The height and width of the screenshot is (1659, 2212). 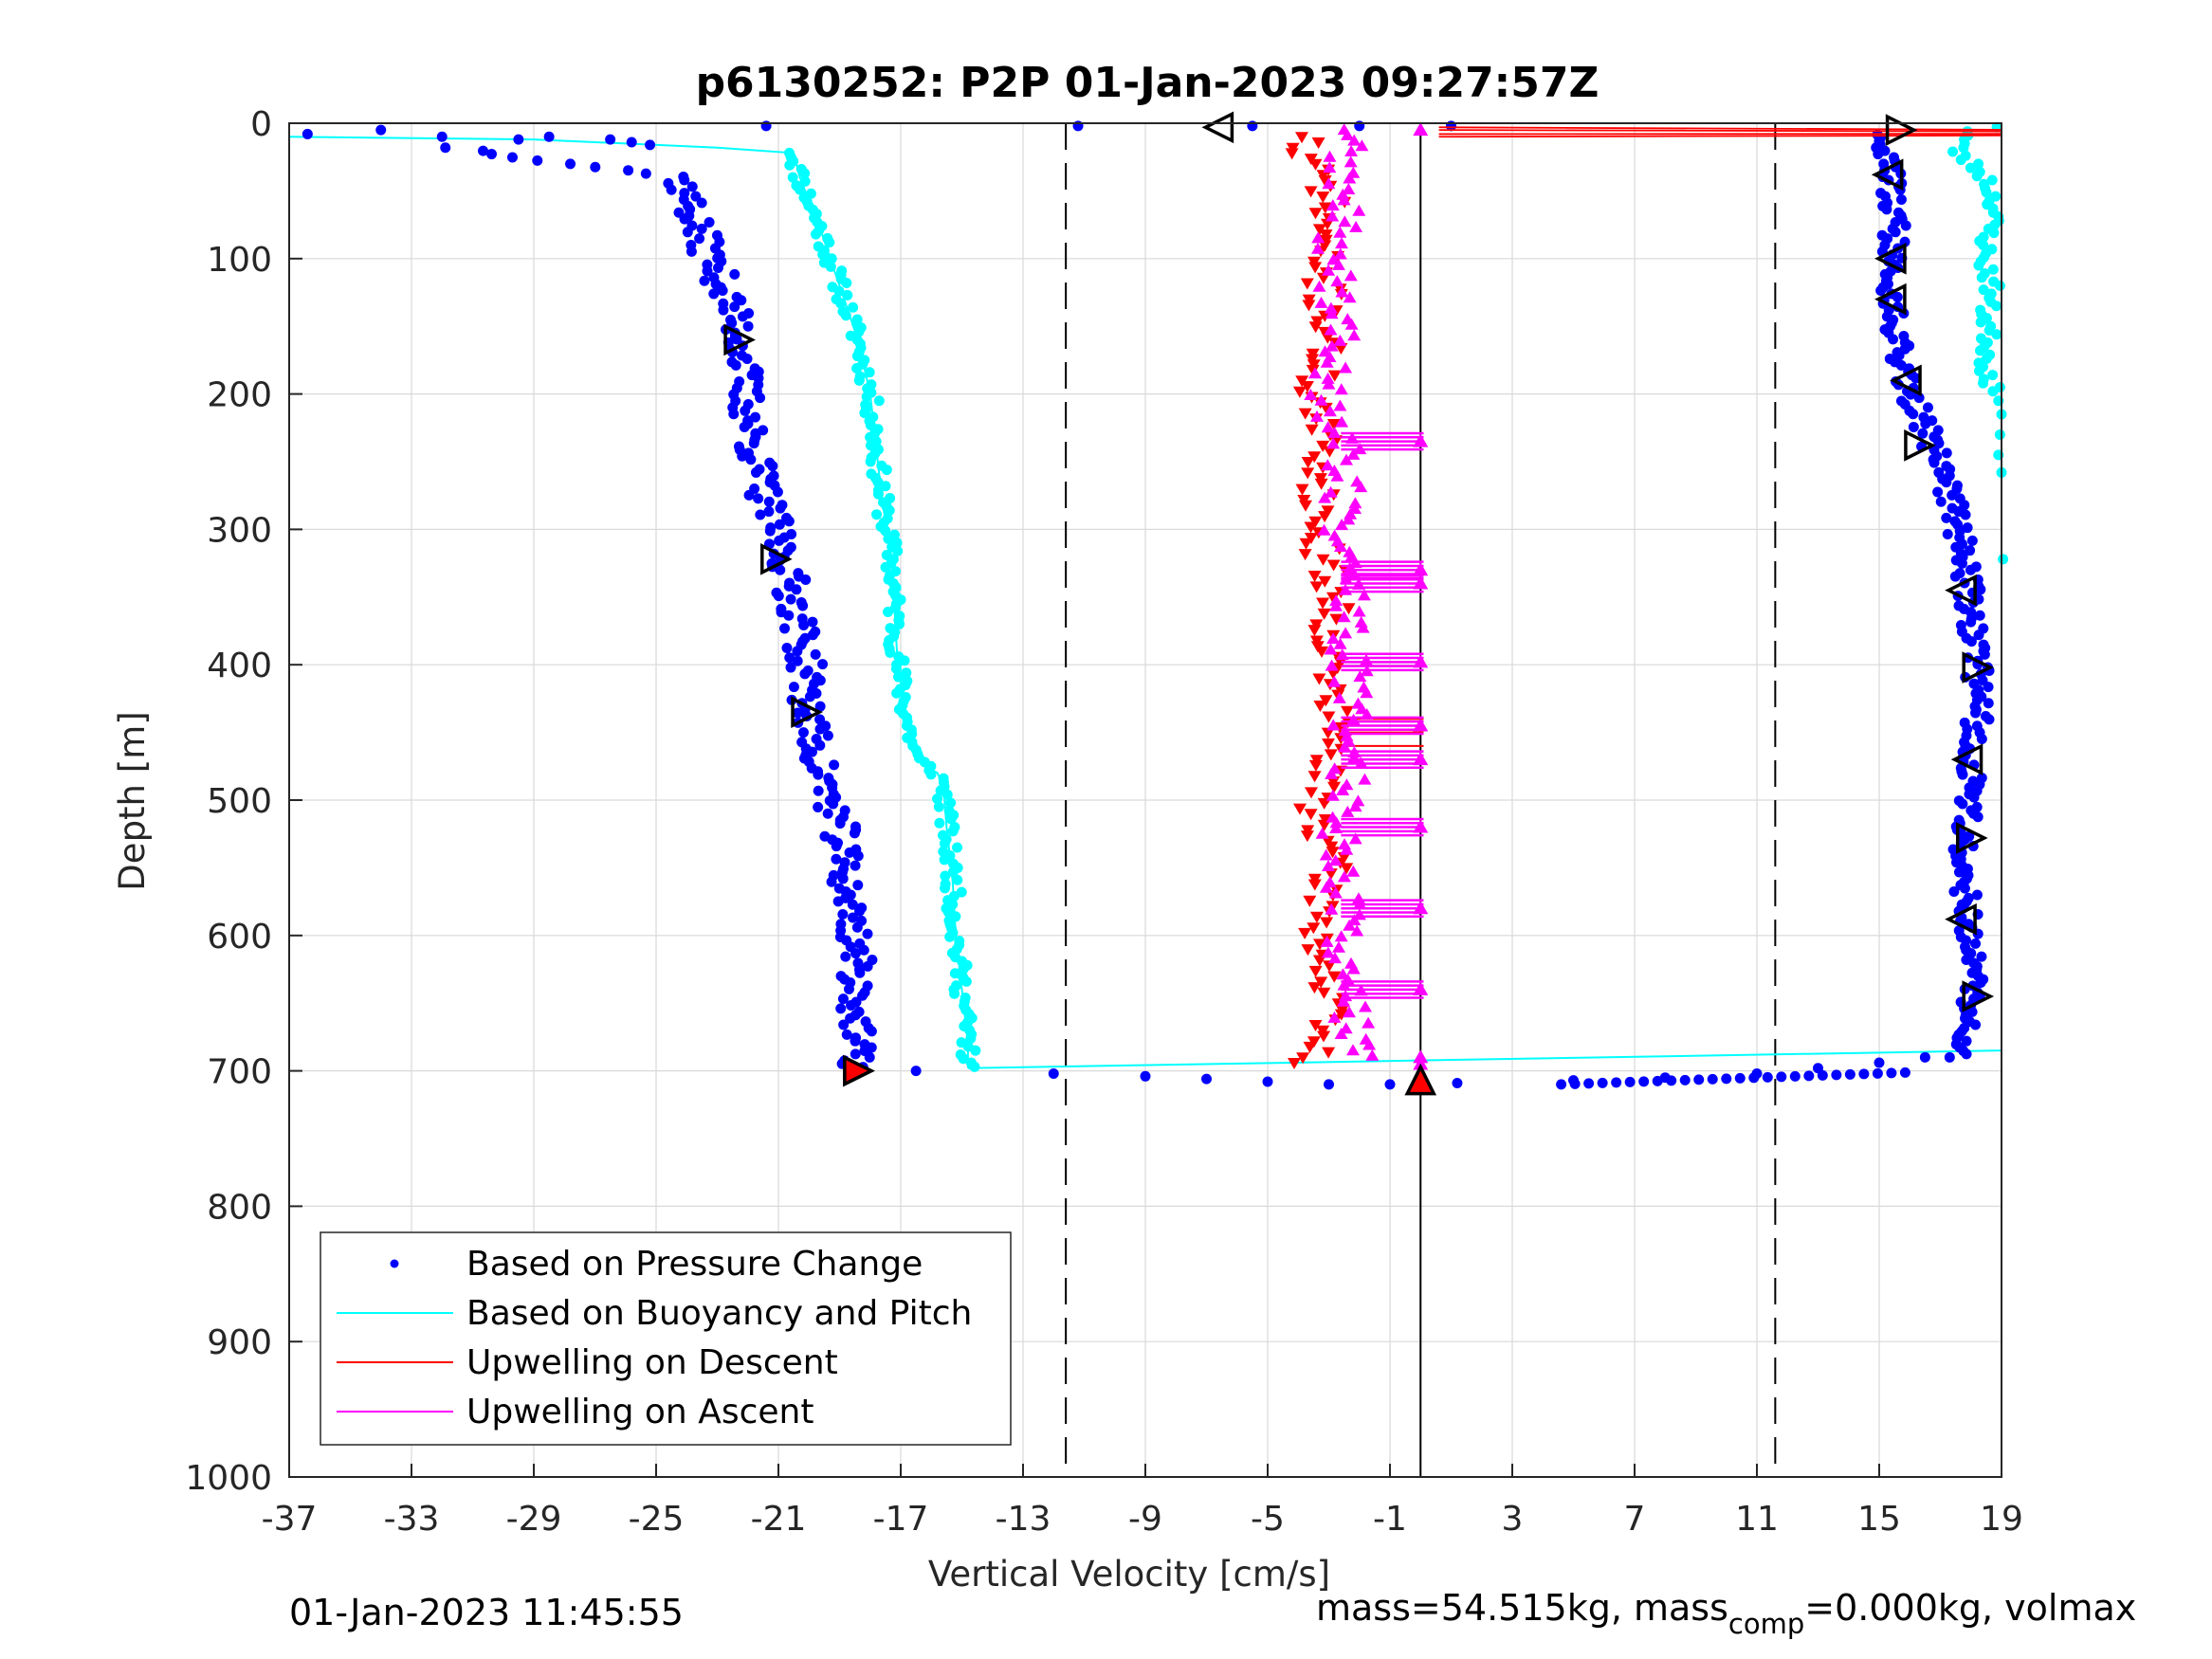 I want to click on x-tick-label: -37, so click(x=290, y=1519).